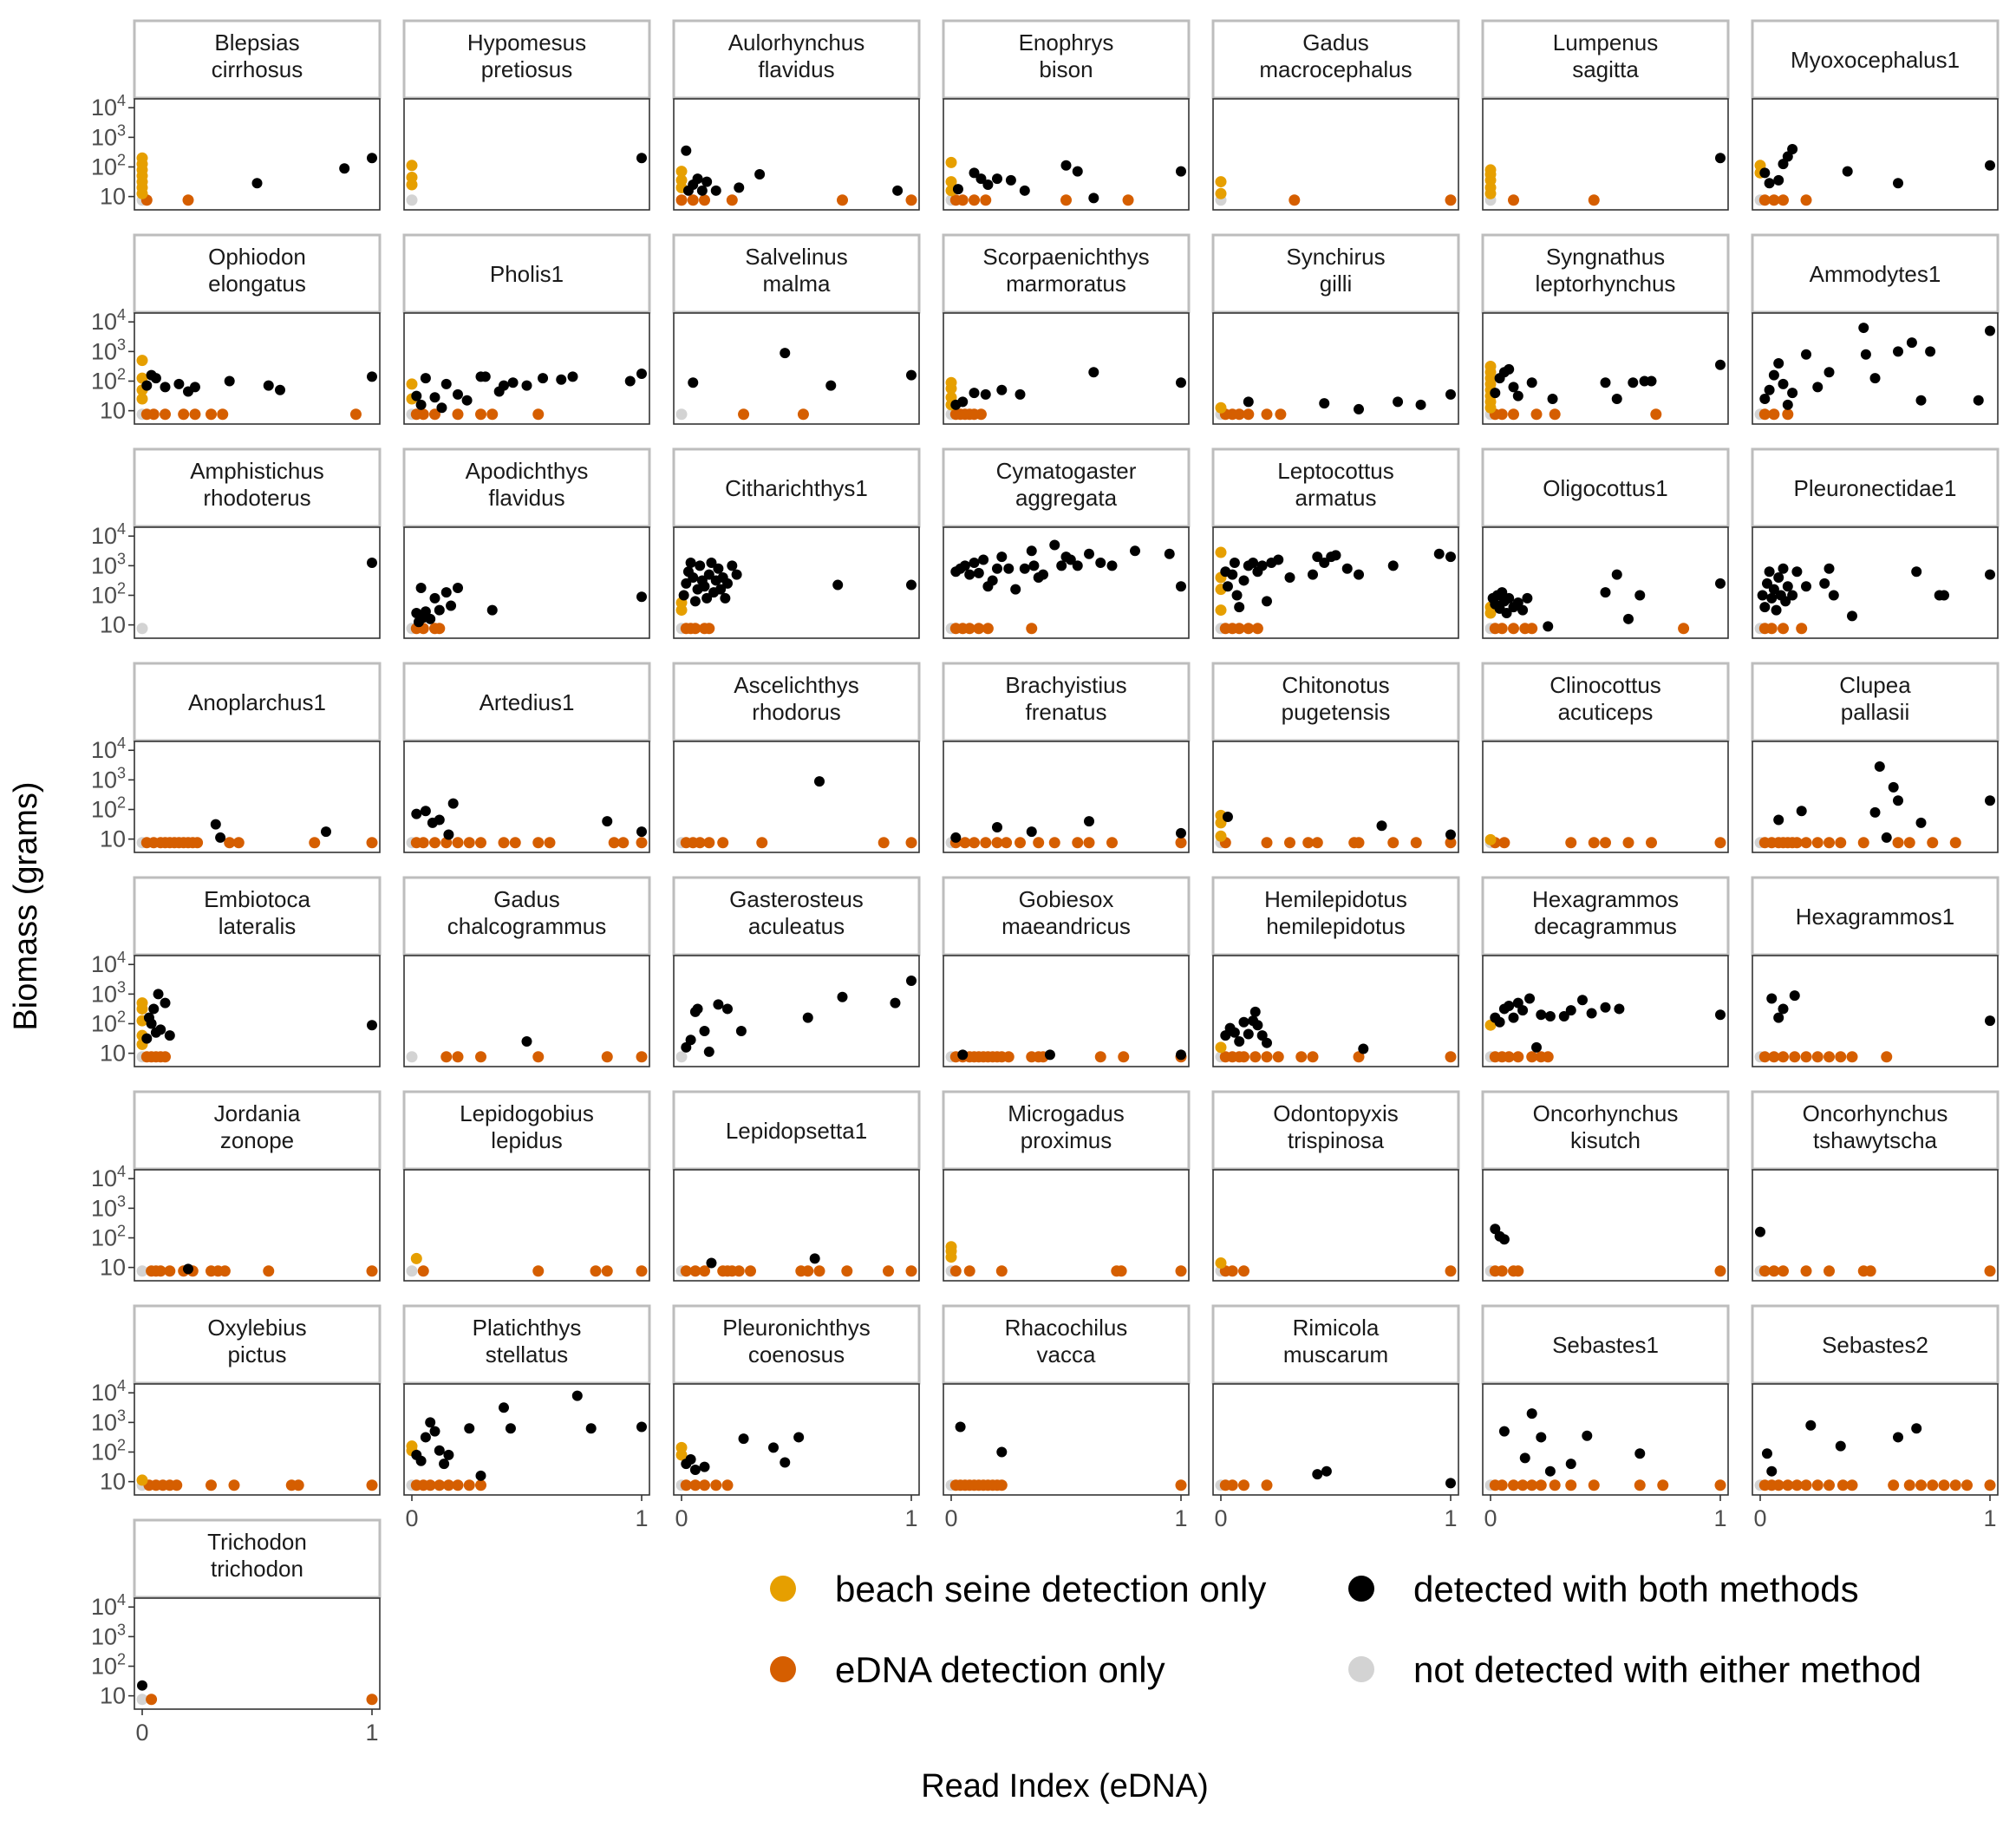 The image size is (2016, 1821). I want to click on facet-strip-label: lepidus, so click(526, 1140).